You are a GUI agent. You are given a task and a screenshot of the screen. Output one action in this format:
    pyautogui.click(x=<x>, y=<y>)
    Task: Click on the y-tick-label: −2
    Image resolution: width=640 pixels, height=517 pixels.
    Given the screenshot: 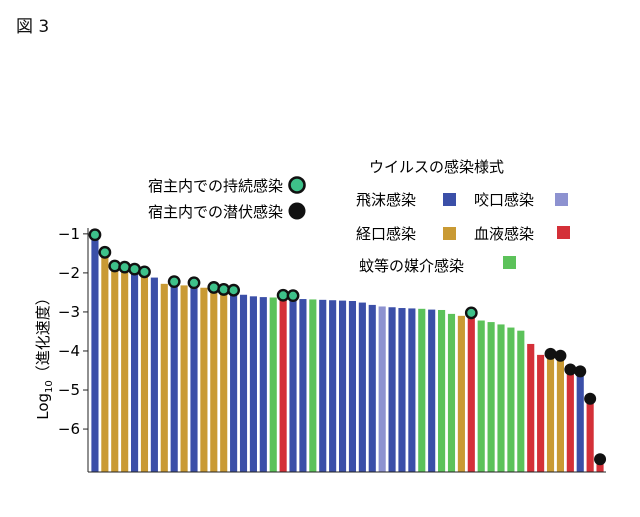 What is the action you would take?
    pyautogui.click(x=69, y=273)
    